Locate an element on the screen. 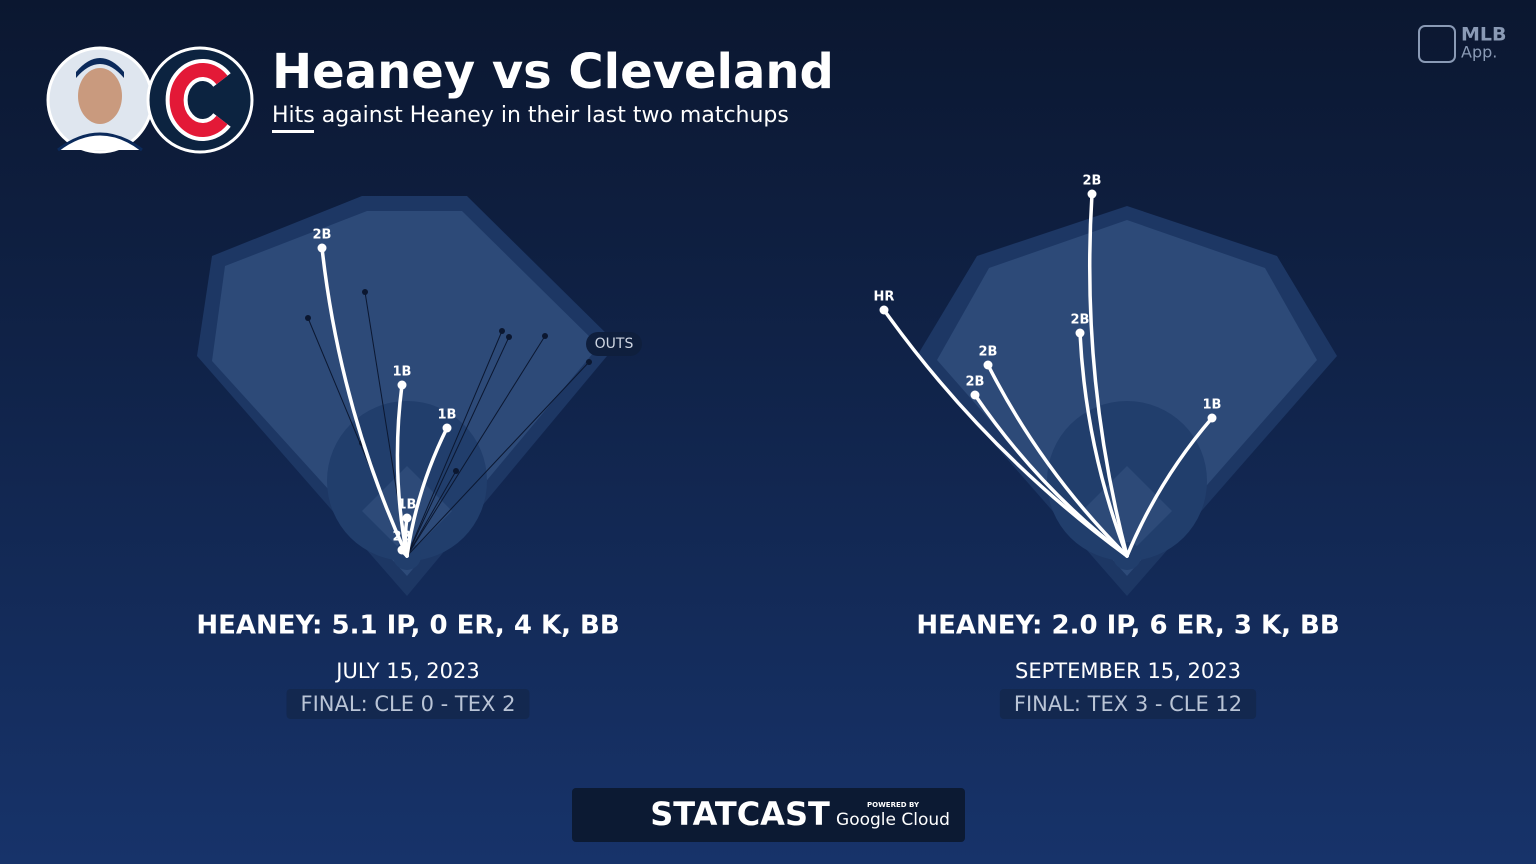  subtitle-underline is located at coordinates (293, 131).